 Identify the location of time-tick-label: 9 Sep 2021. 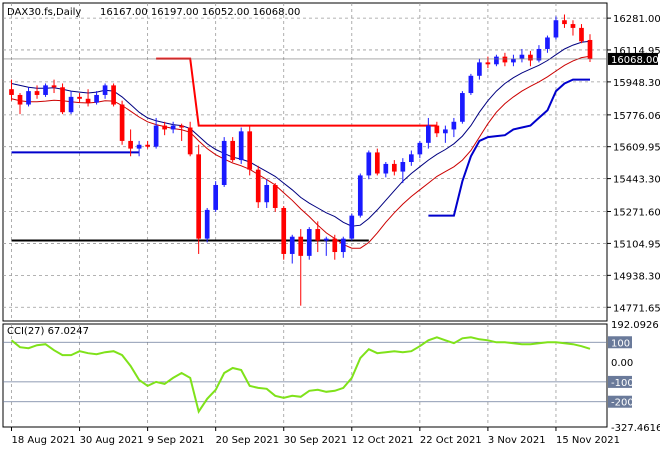
(176, 440).